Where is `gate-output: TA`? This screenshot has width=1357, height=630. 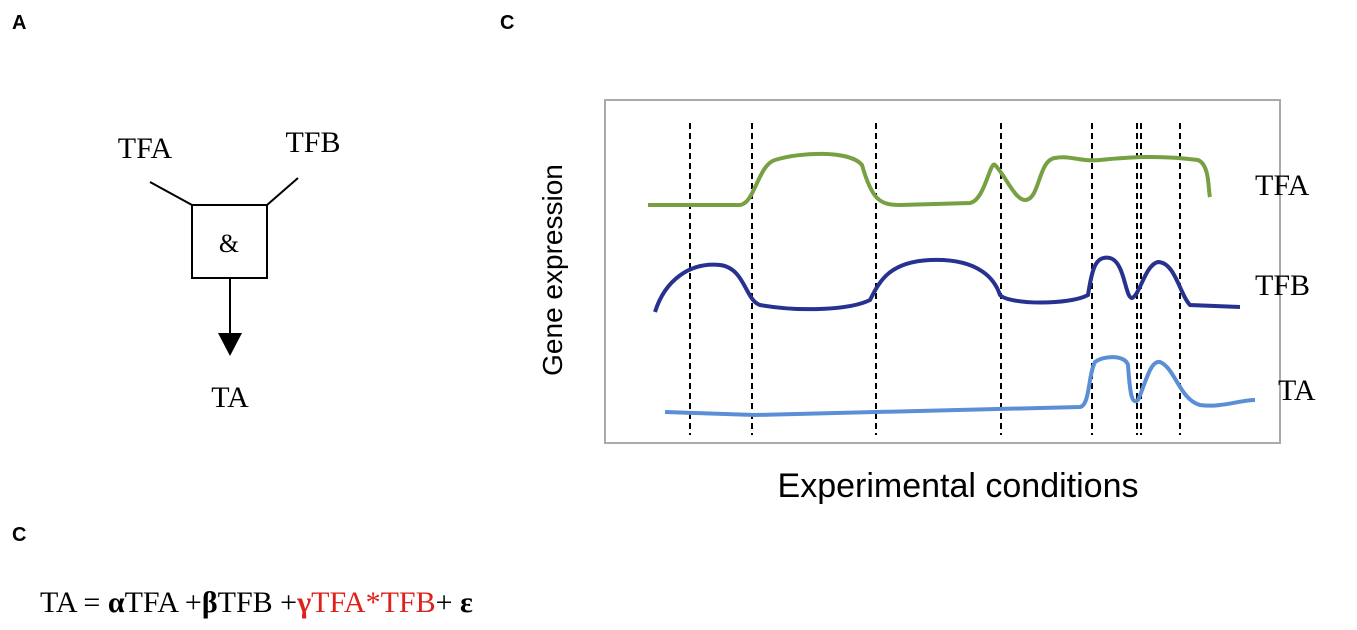 gate-output: TA is located at coordinates (230, 397).